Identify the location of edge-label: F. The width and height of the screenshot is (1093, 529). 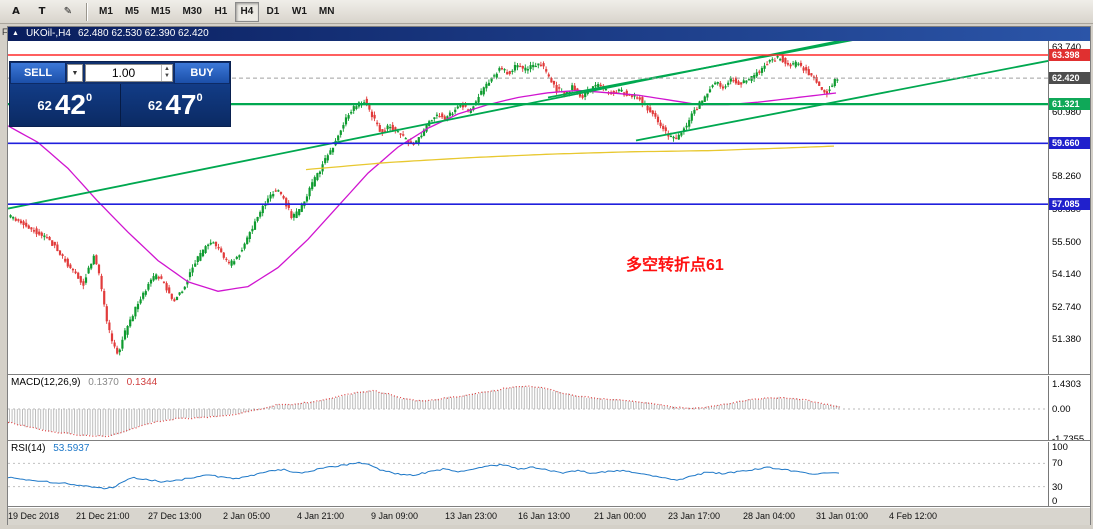
(5, 32).